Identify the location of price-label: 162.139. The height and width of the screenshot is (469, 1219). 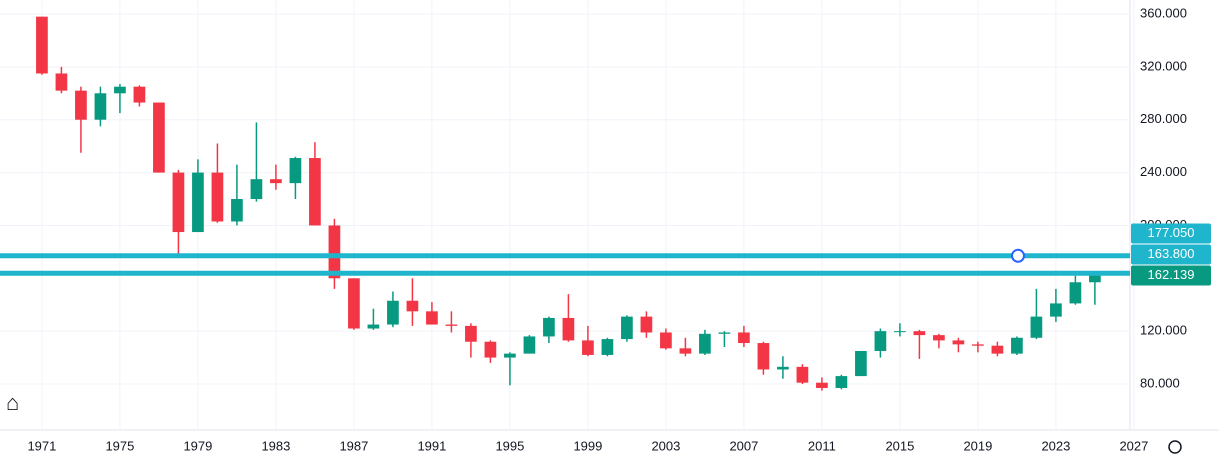
(1171, 274).